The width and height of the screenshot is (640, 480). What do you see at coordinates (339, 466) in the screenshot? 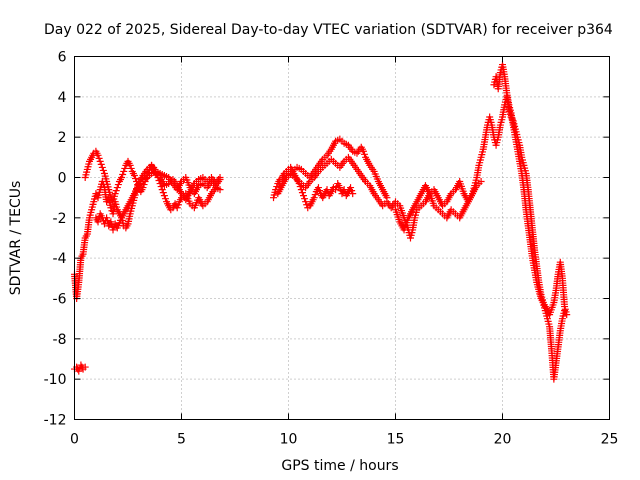
I see `x-axis-title: GPS time / hours` at bounding box center [339, 466].